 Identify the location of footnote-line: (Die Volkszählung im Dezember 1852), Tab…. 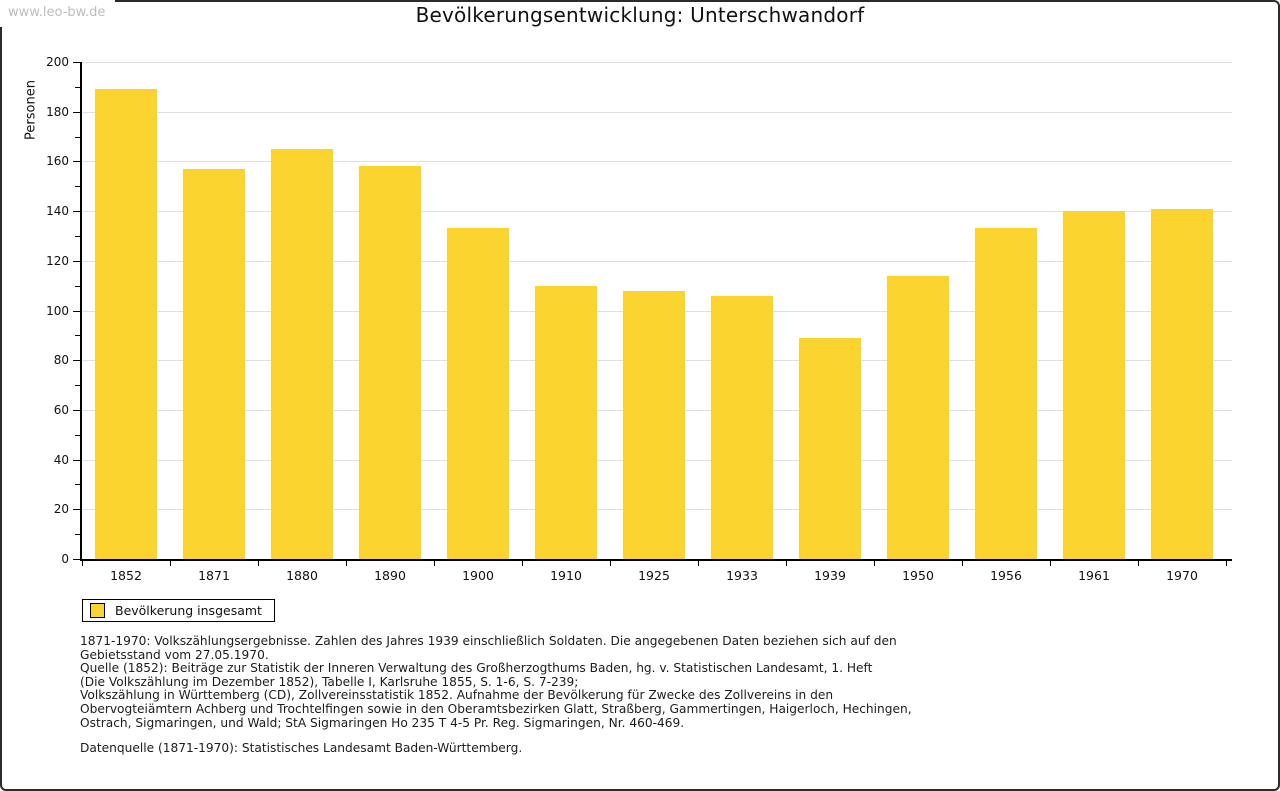
(329, 681).